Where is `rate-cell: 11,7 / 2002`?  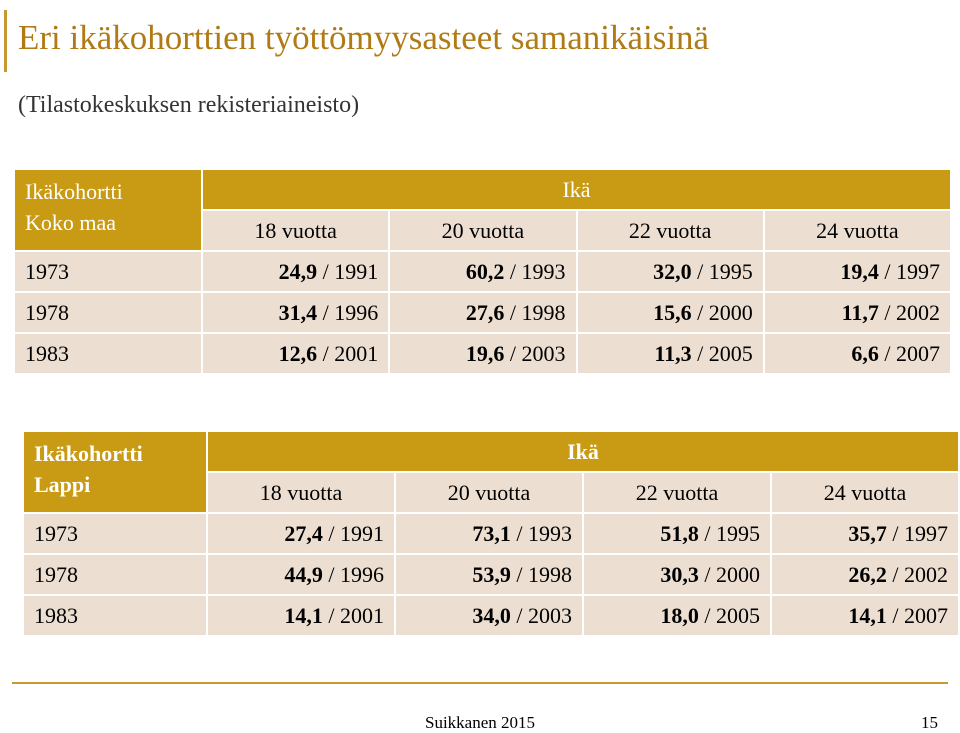 rate-cell: 11,7 / 2002 is located at coordinates (857, 312).